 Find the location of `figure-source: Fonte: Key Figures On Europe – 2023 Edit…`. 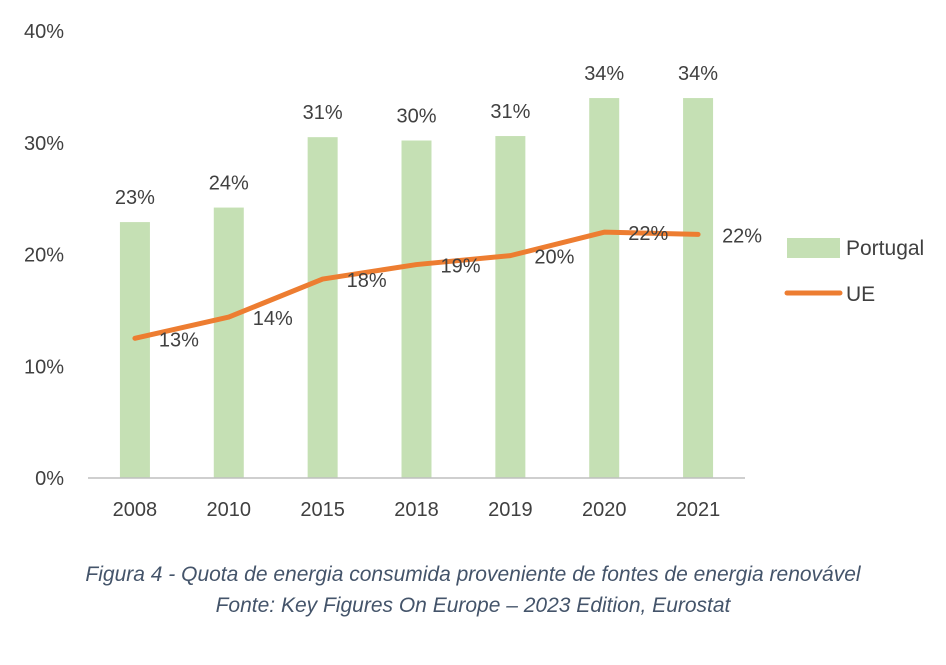

figure-source: Fonte: Key Figures On Europe – 2023 Edit… is located at coordinates (473, 605).